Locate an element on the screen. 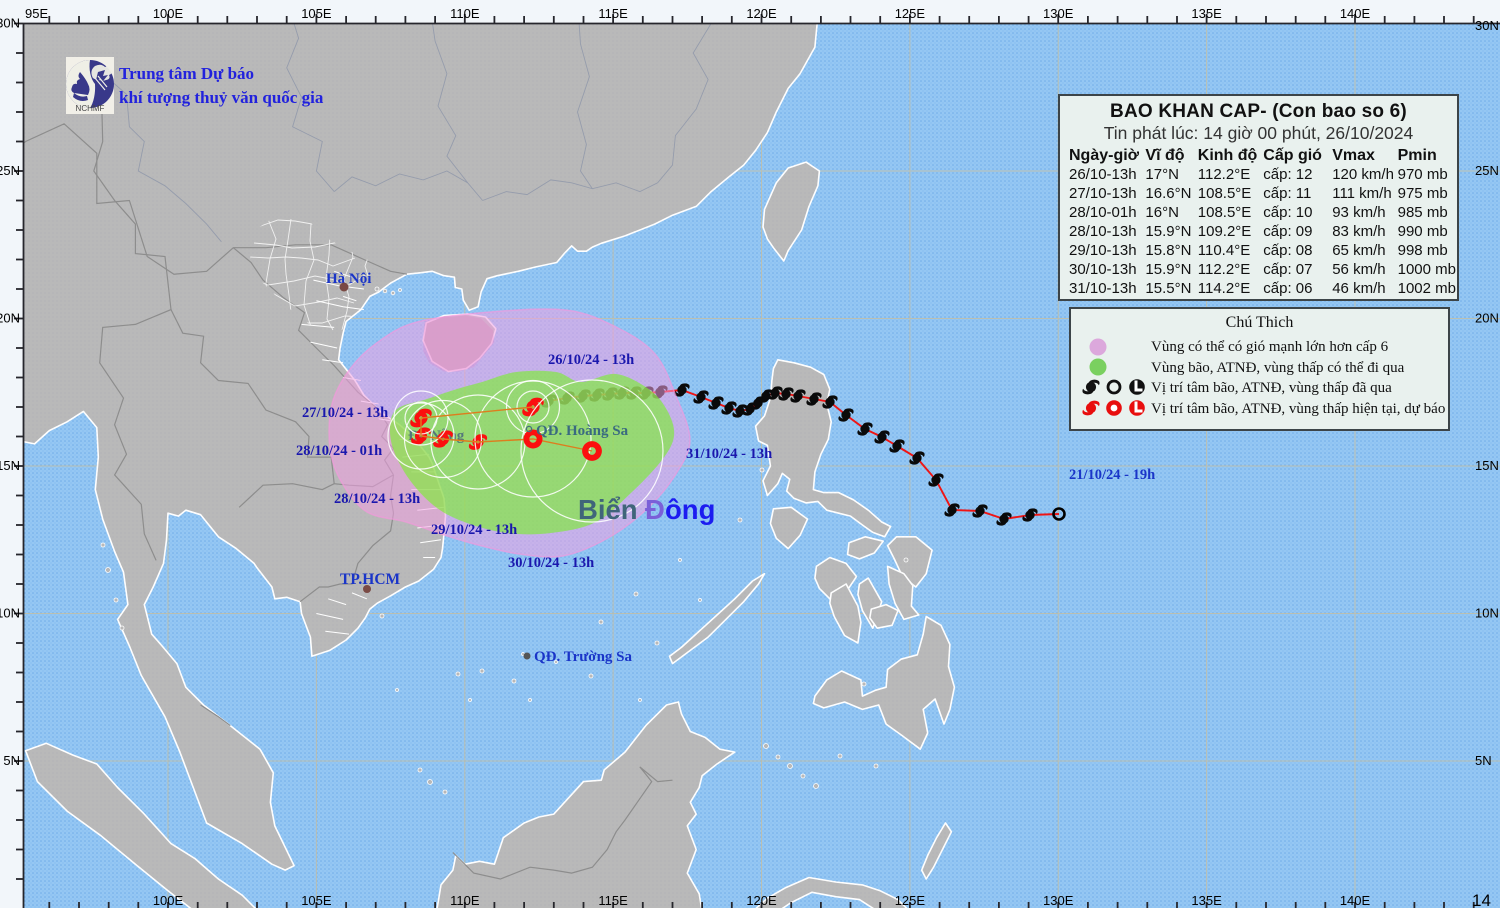  svg-text: 31/10/24 - 13h is located at coordinates (729, 454).